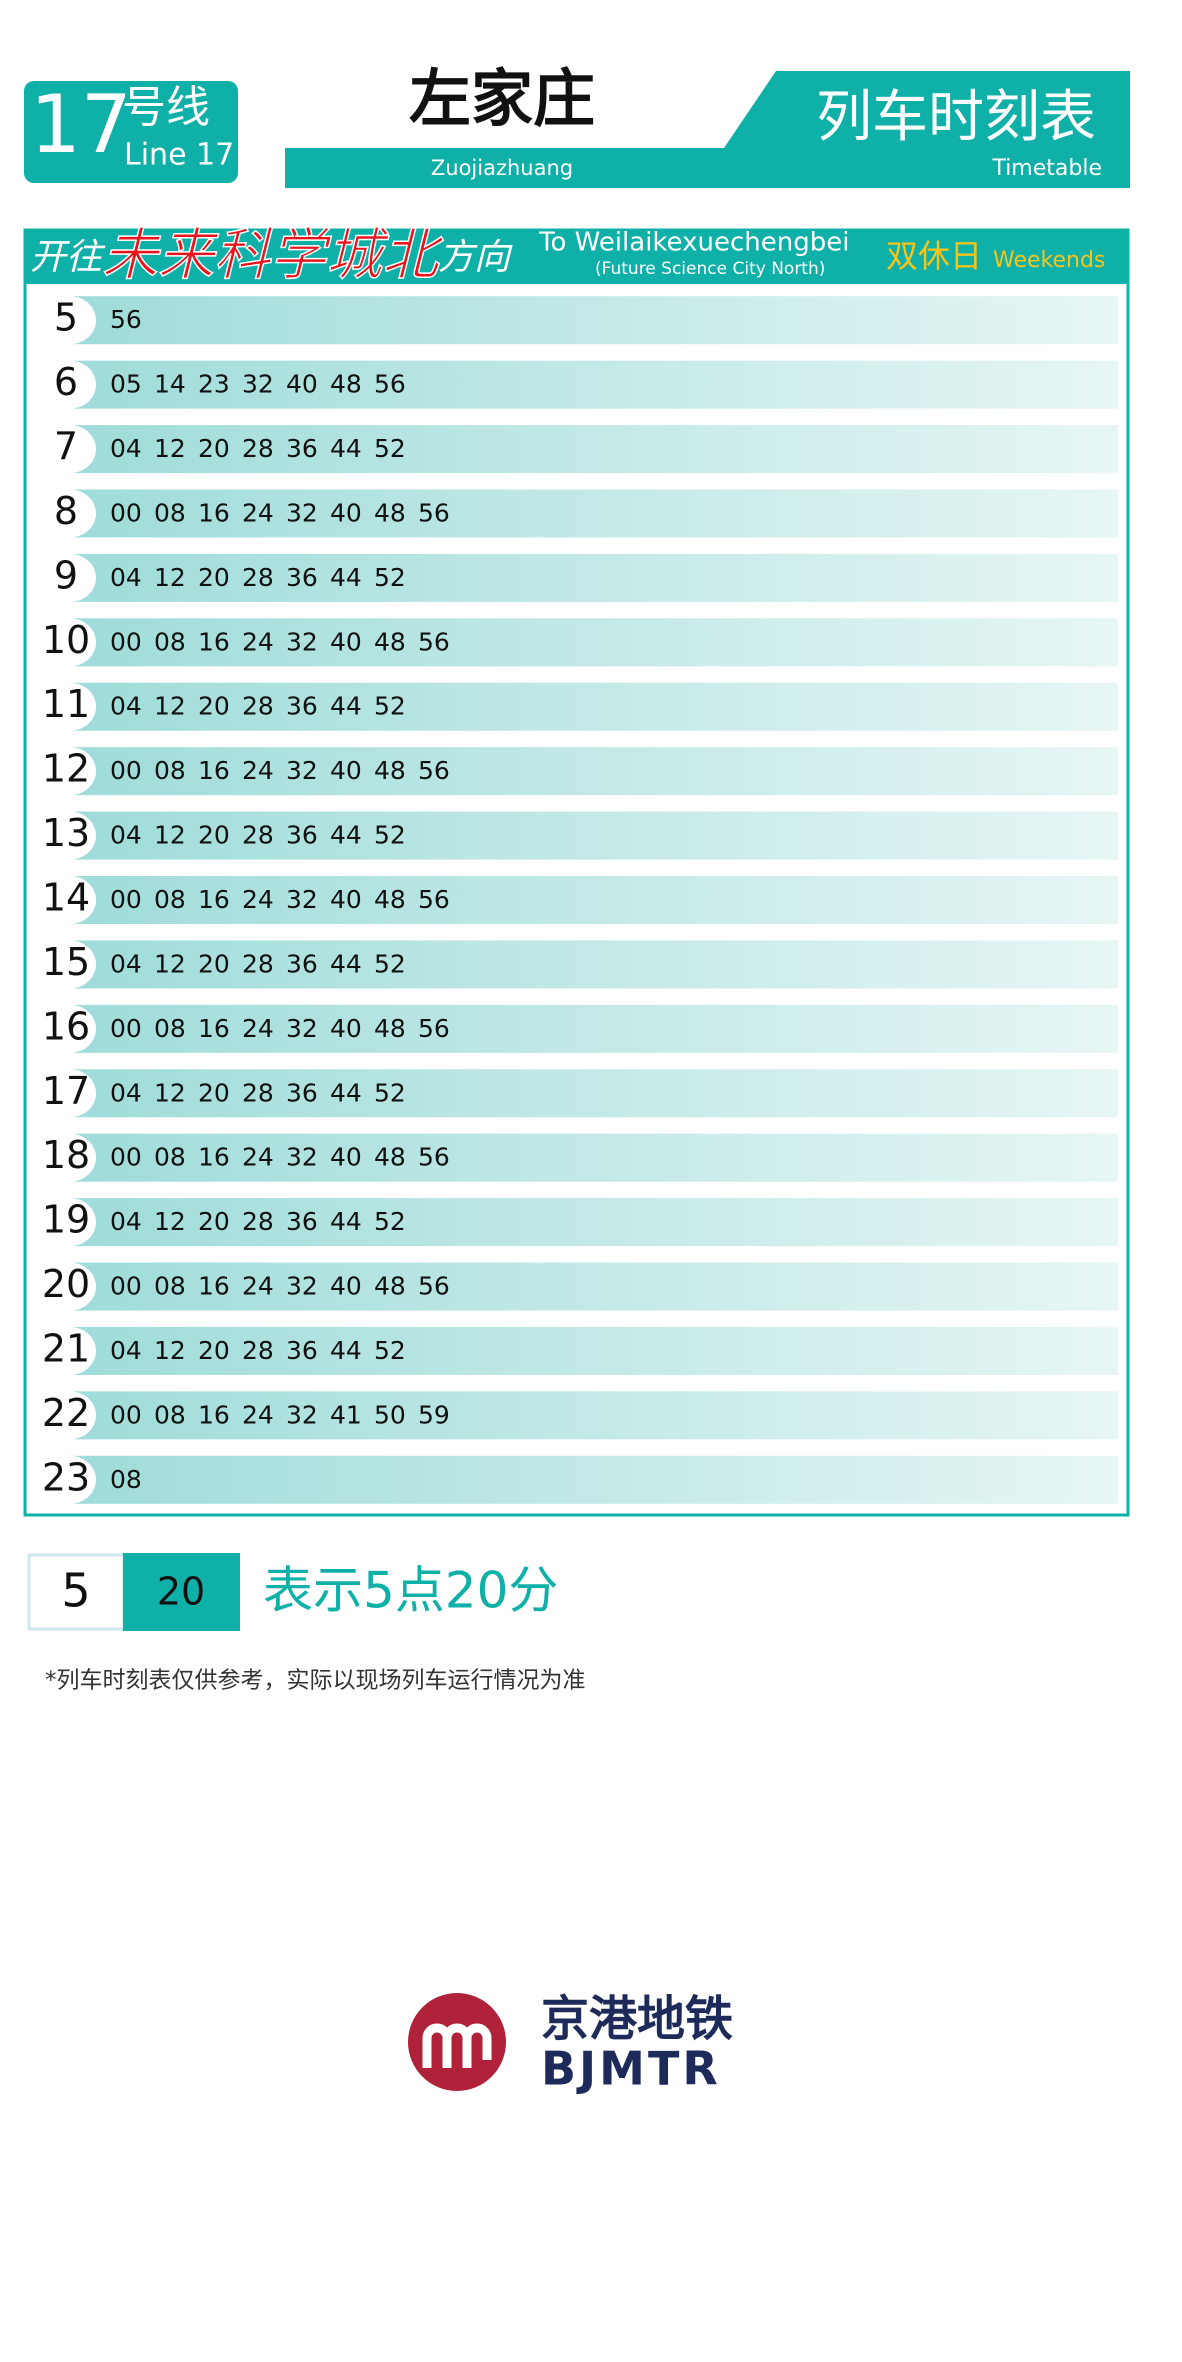 Image resolution: width=1182 pixels, height=2362 pixels. What do you see at coordinates (457, 2045) in the screenshot?
I see `logo-glyph` at bounding box center [457, 2045].